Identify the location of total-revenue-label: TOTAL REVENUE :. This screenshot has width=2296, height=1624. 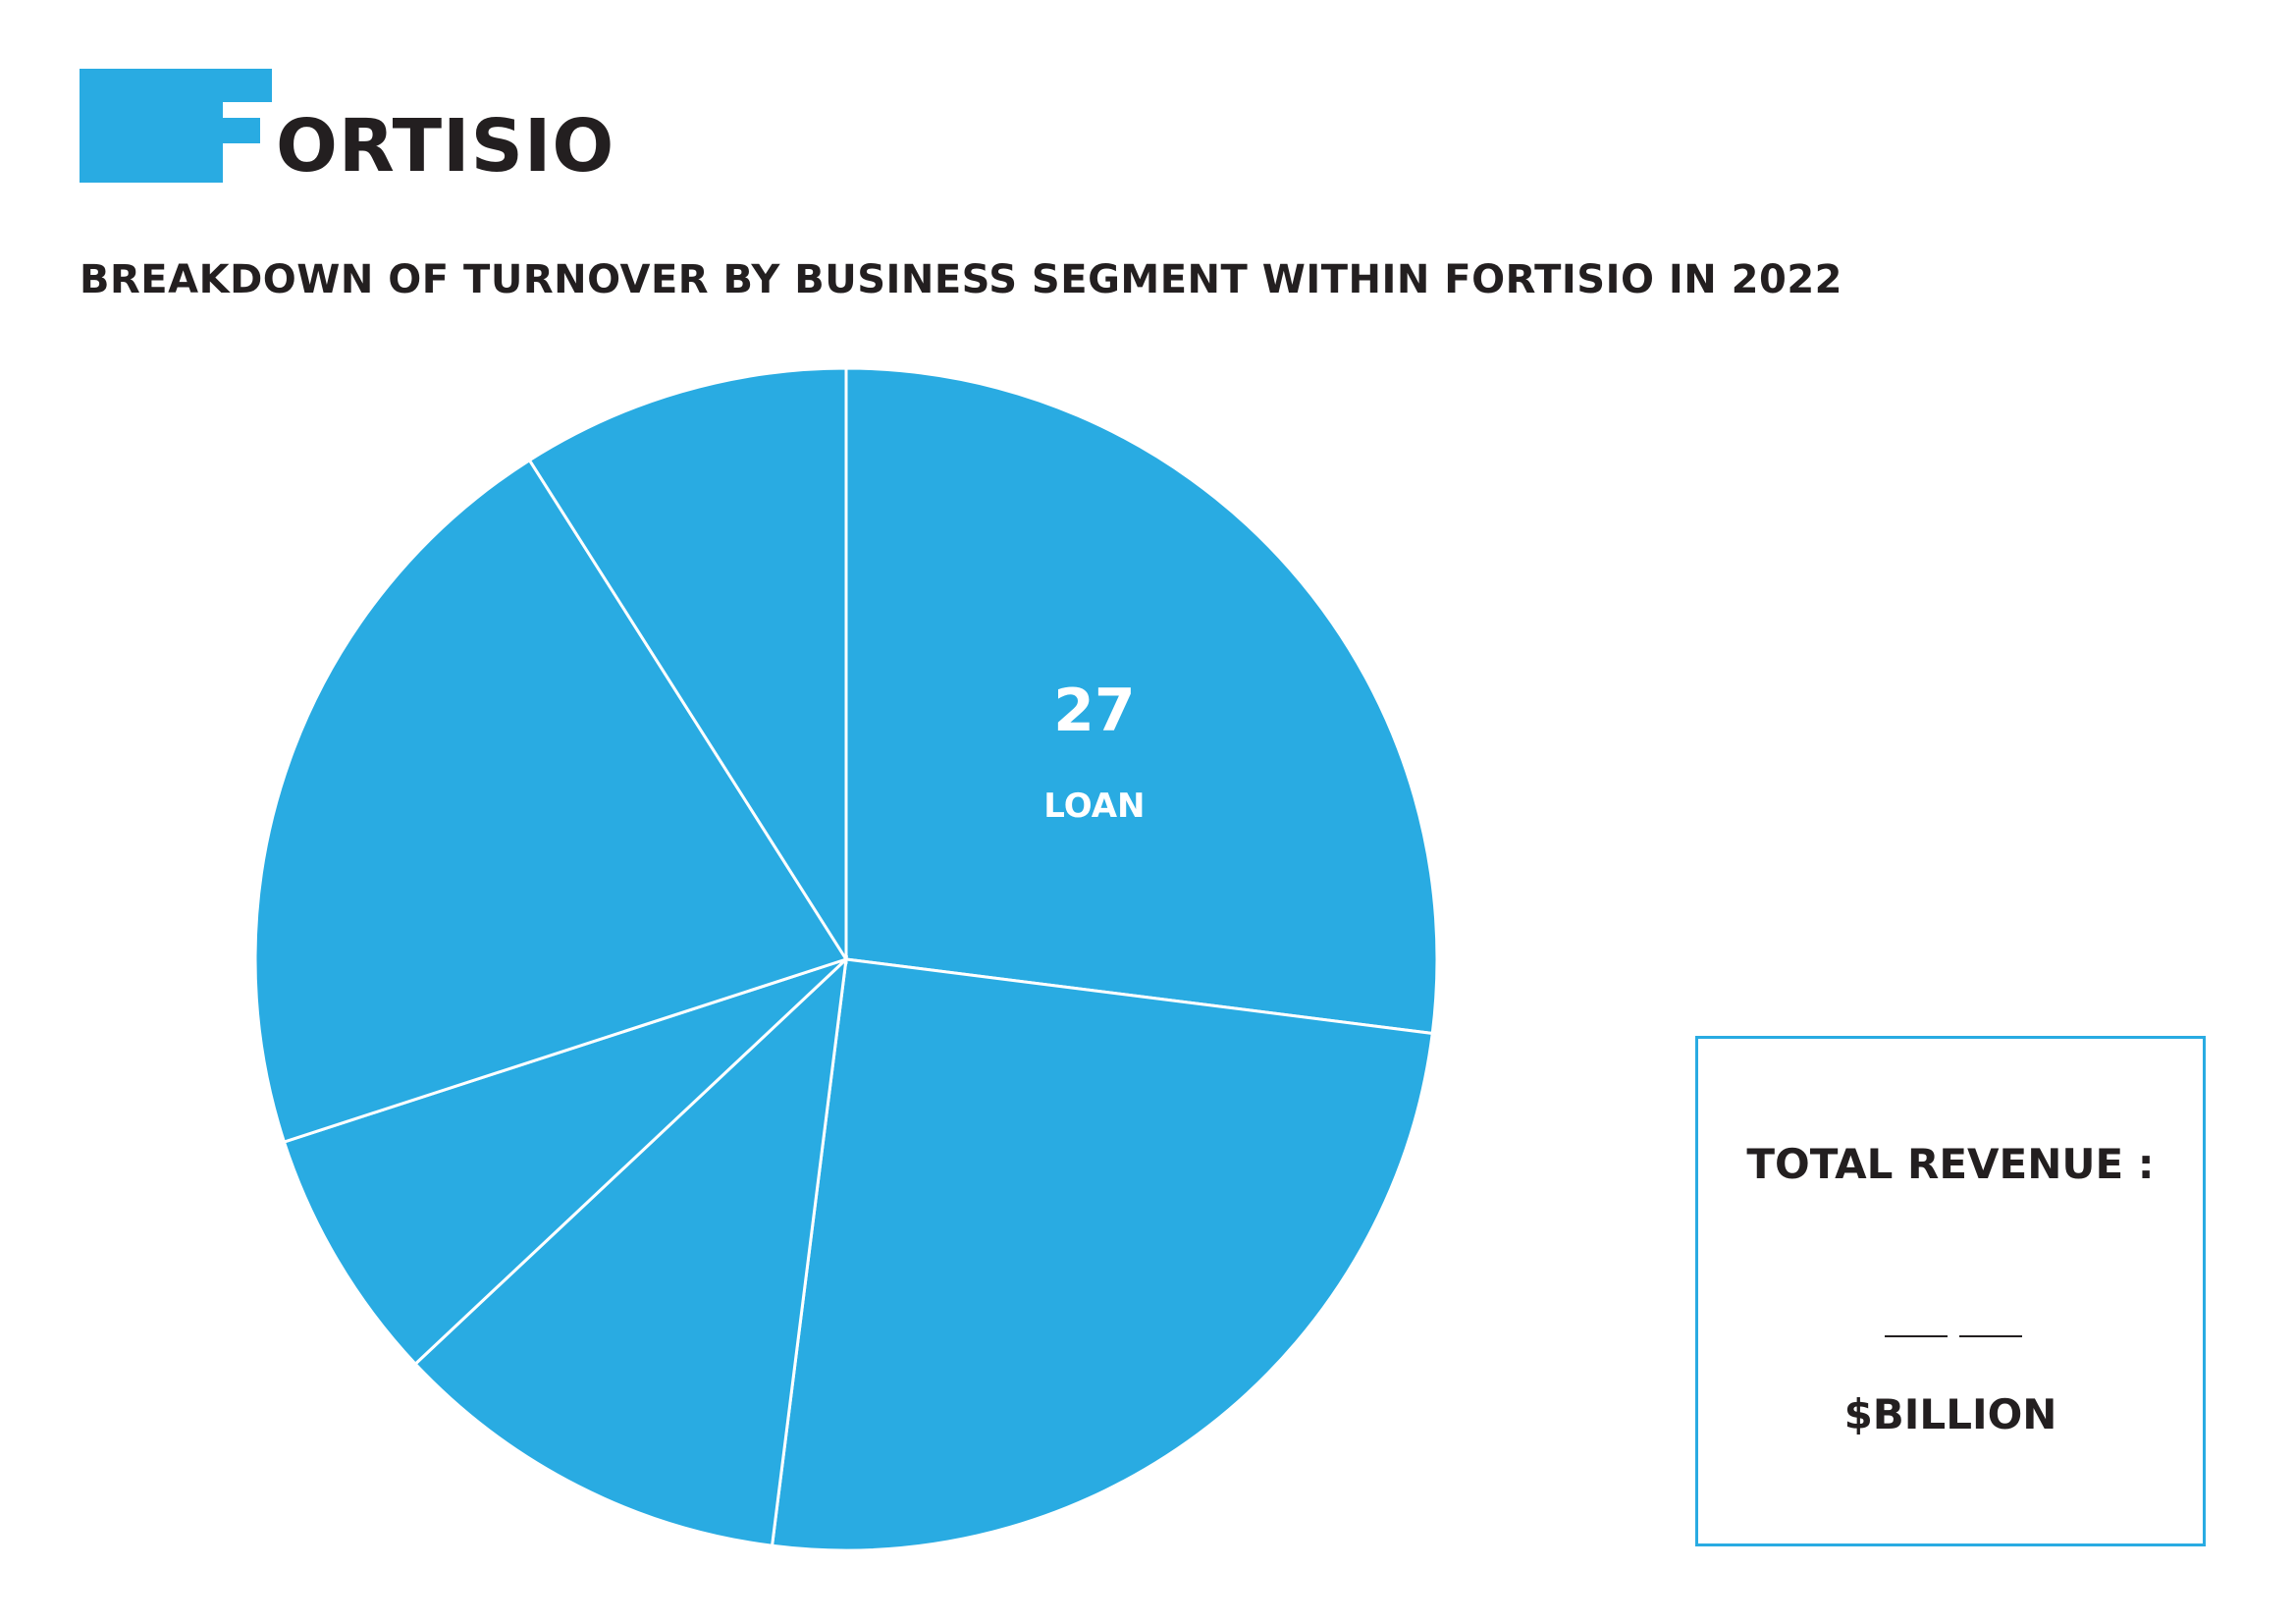
(1950, 1164).